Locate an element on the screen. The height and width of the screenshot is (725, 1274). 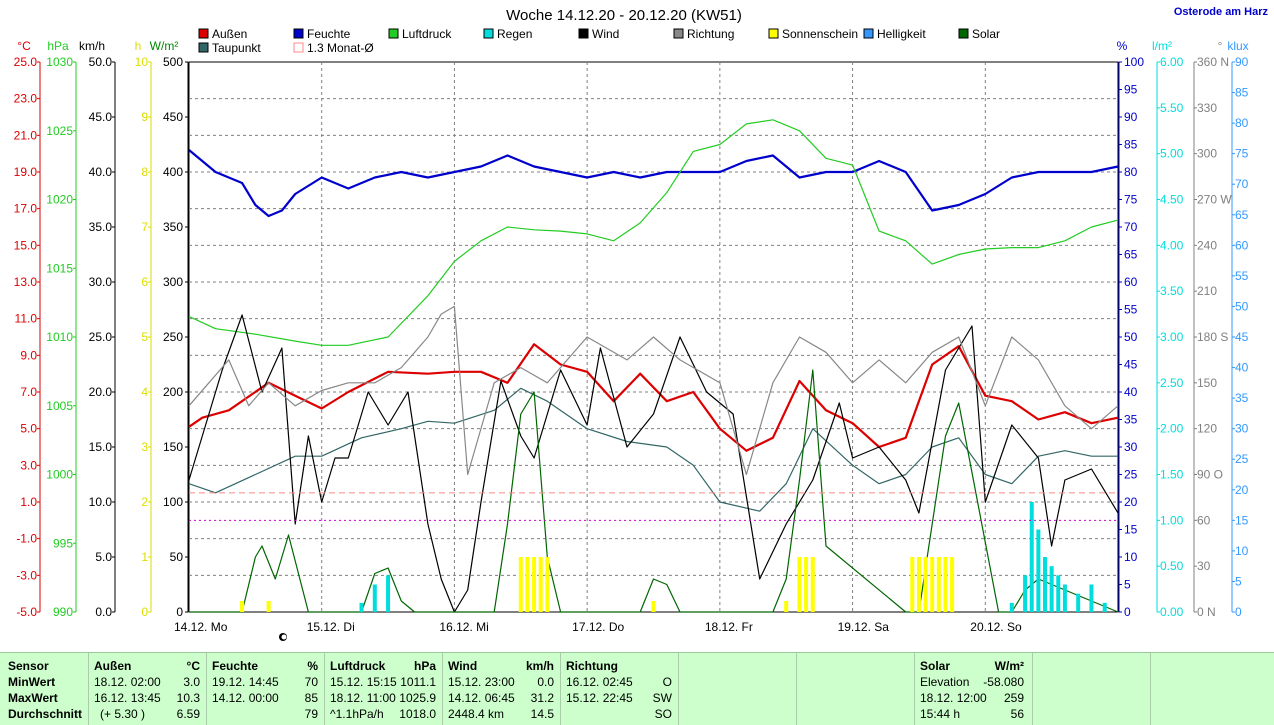
axis-tick-label-brightness: 0 is located at coordinates (1238, 612).